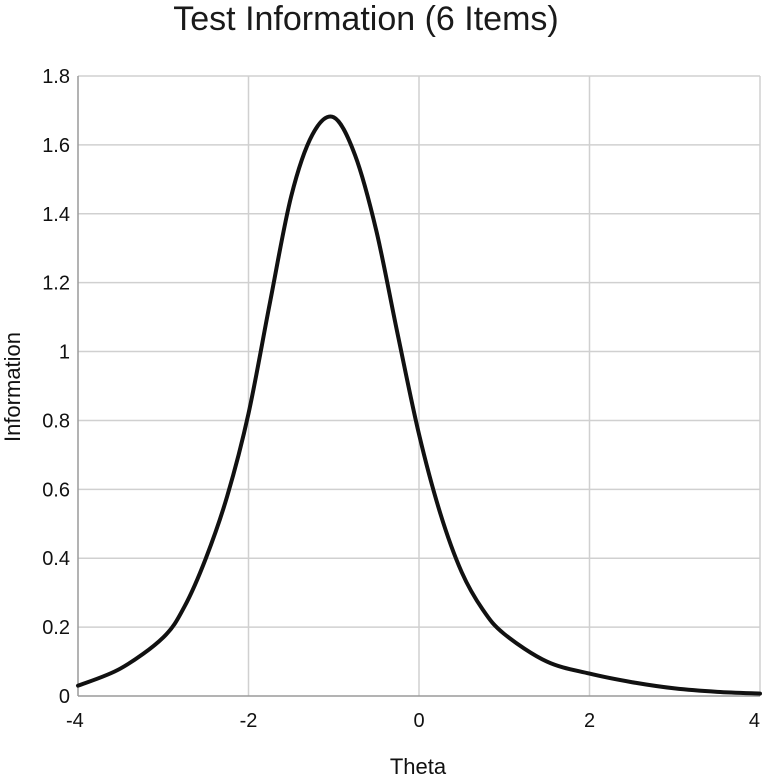 The width and height of the screenshot is (767, 777). Describe the element at coordinates (56, 146) in the screenshot. I see `y-tick-label: 1.6` at that location.